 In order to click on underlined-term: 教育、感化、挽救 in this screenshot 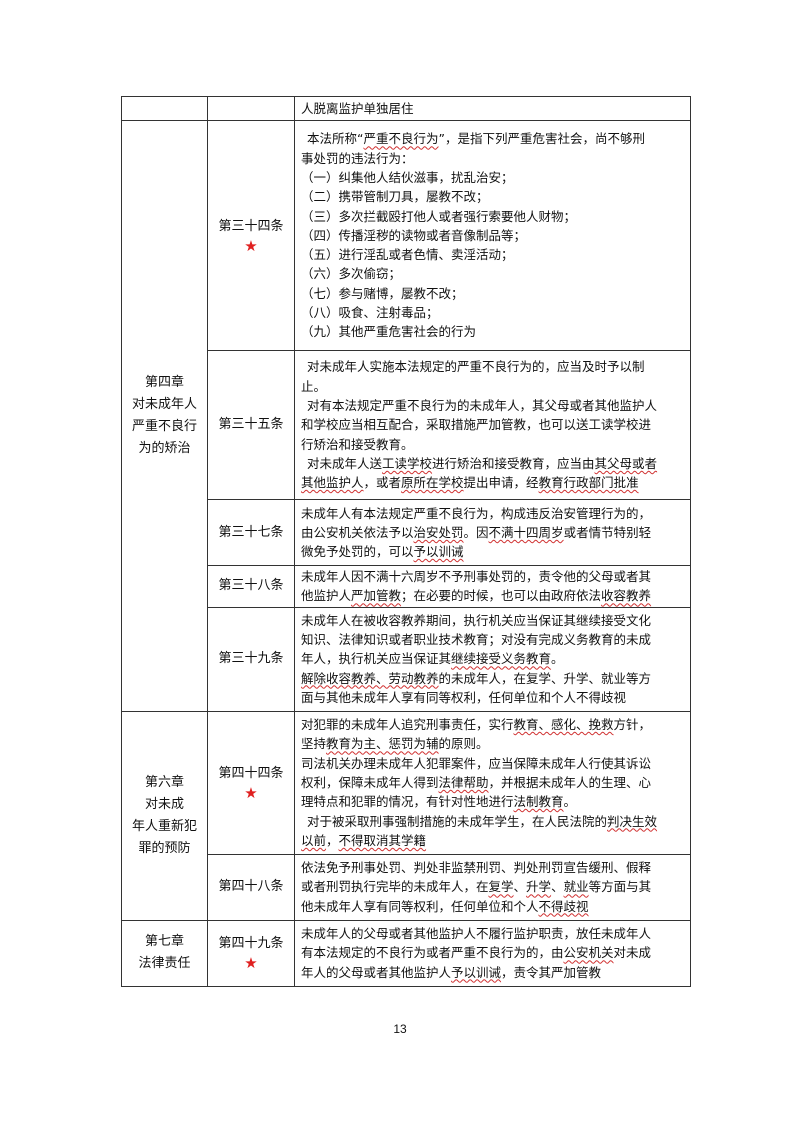, I will do `click(563, 725)`.